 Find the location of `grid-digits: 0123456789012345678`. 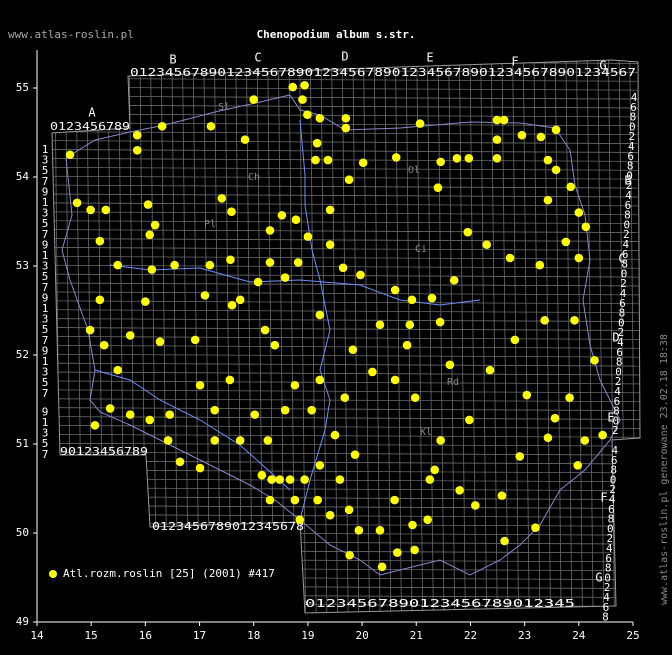

grid-digits: 0123456789012345678 is located at coordinates (228, 526).